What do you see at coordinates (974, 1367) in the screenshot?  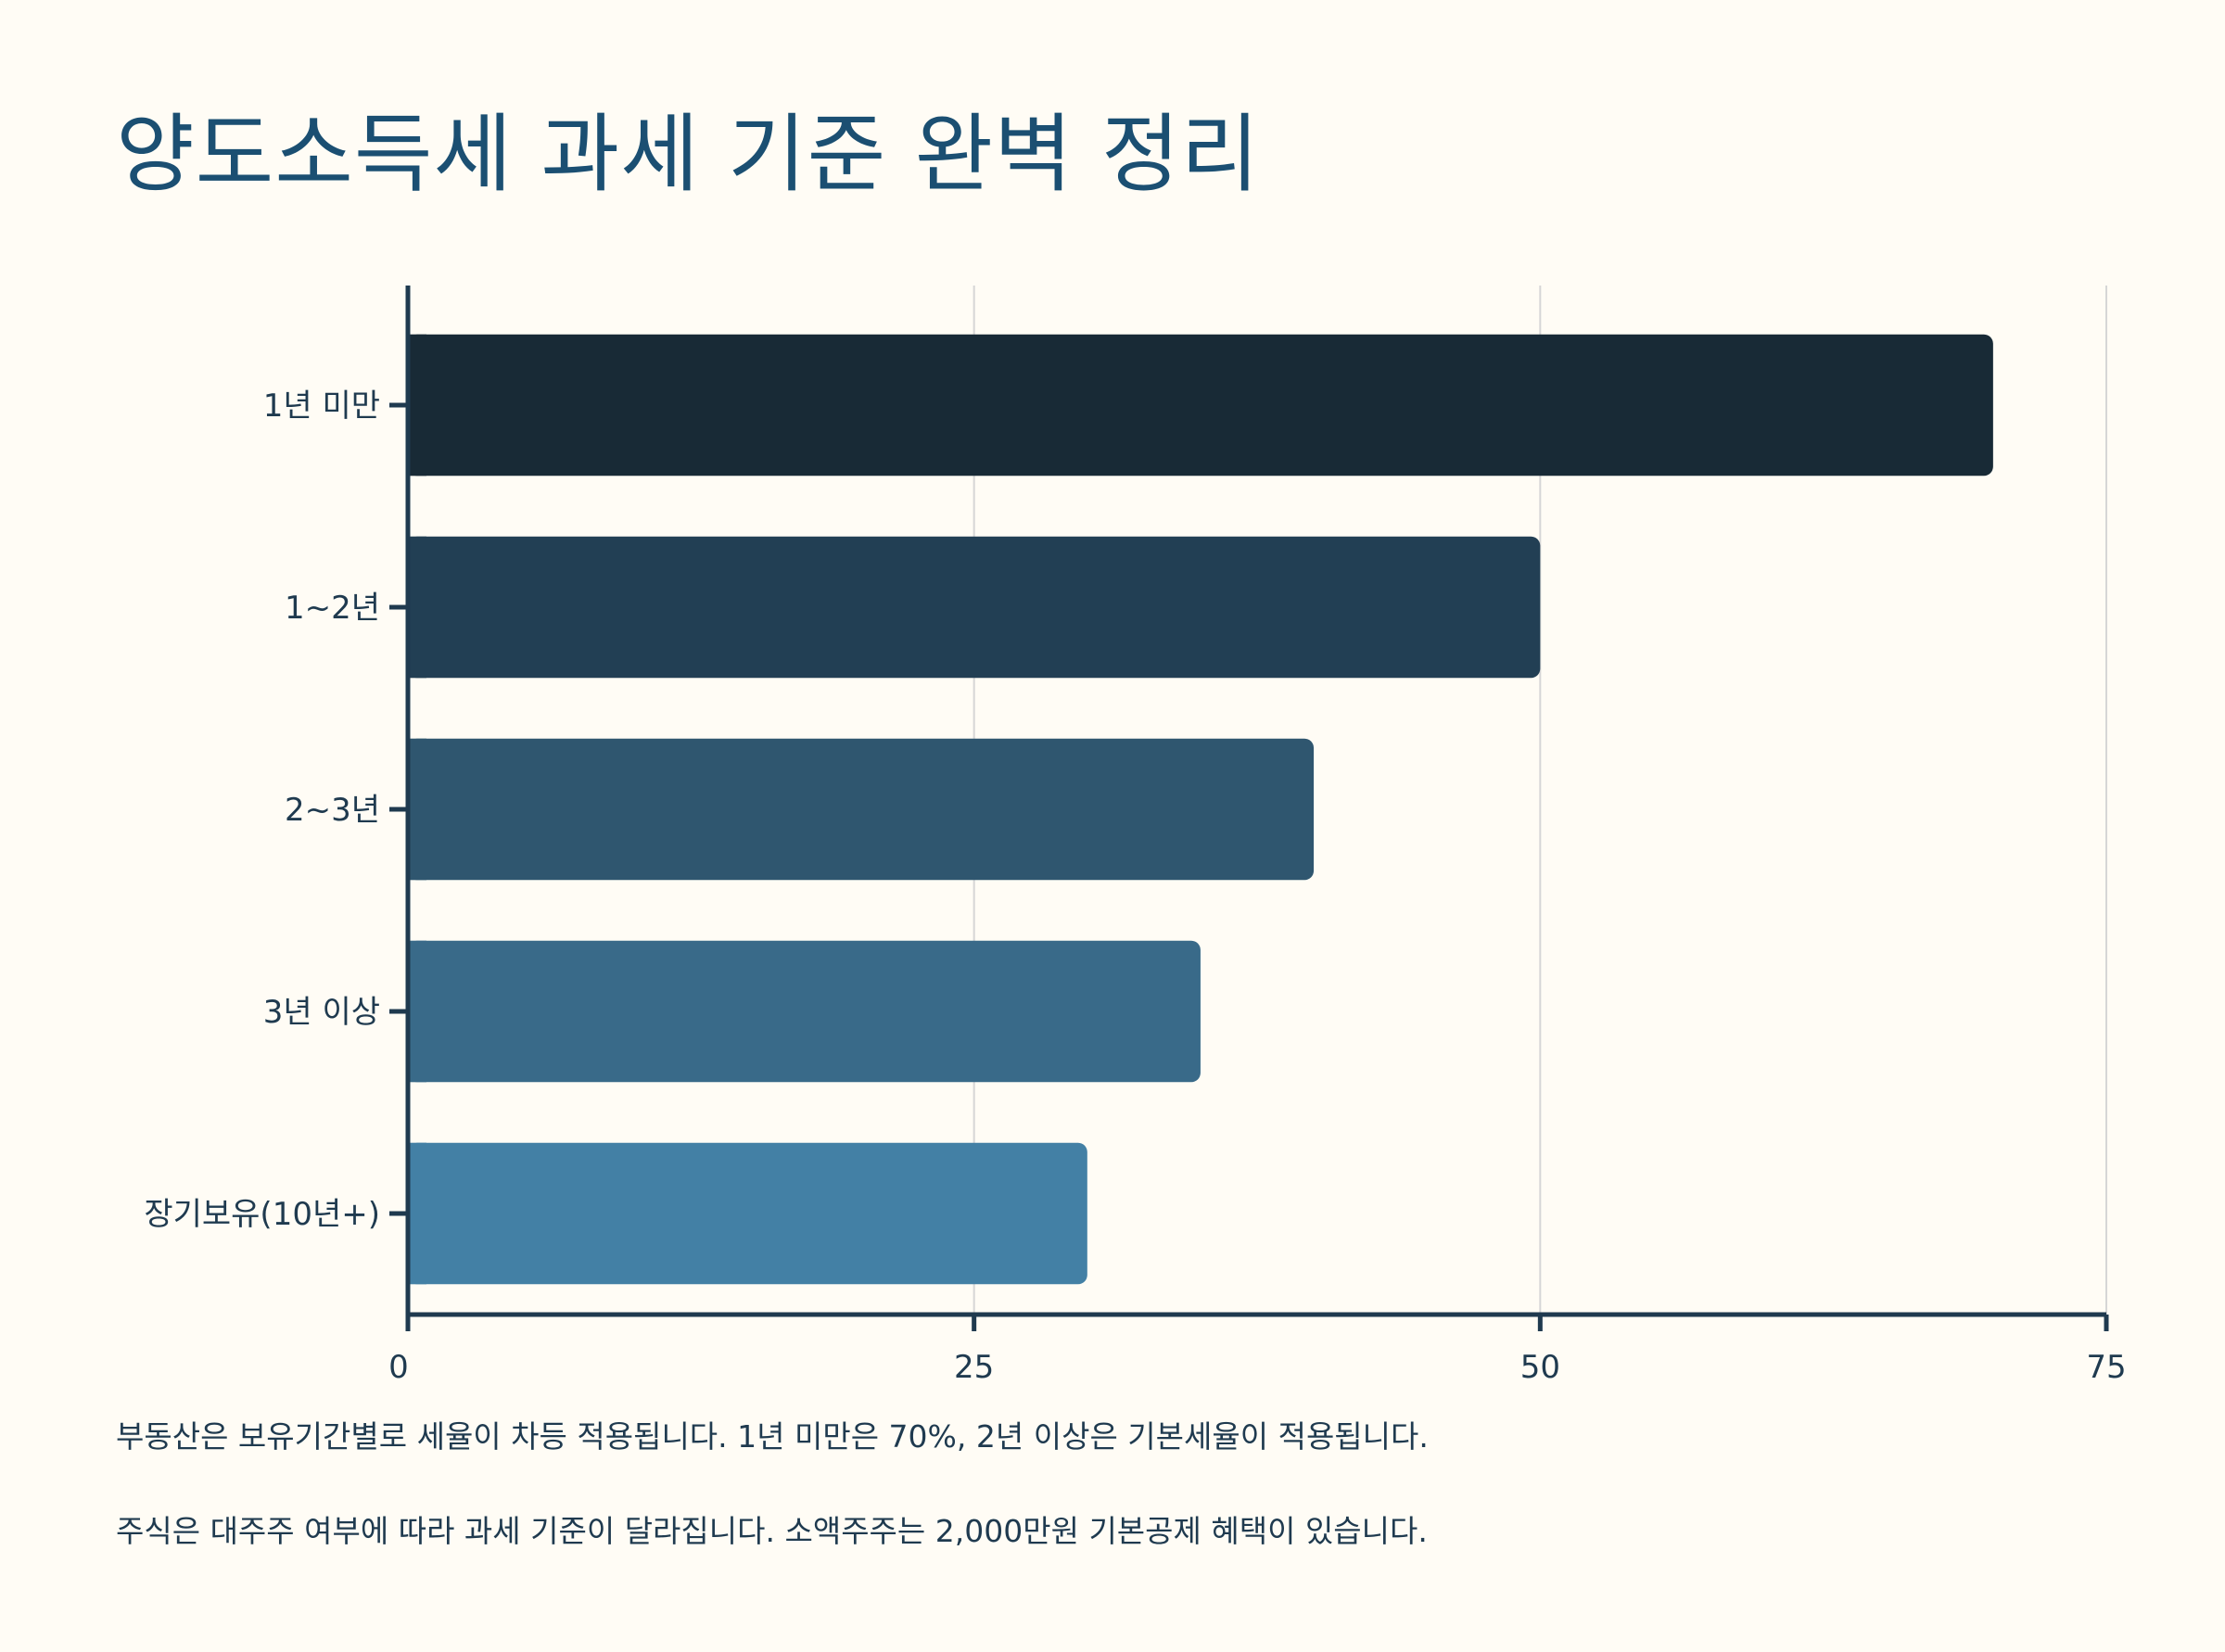 I see `x-tick-label-1: 25` at bounding box center [974, 1367].